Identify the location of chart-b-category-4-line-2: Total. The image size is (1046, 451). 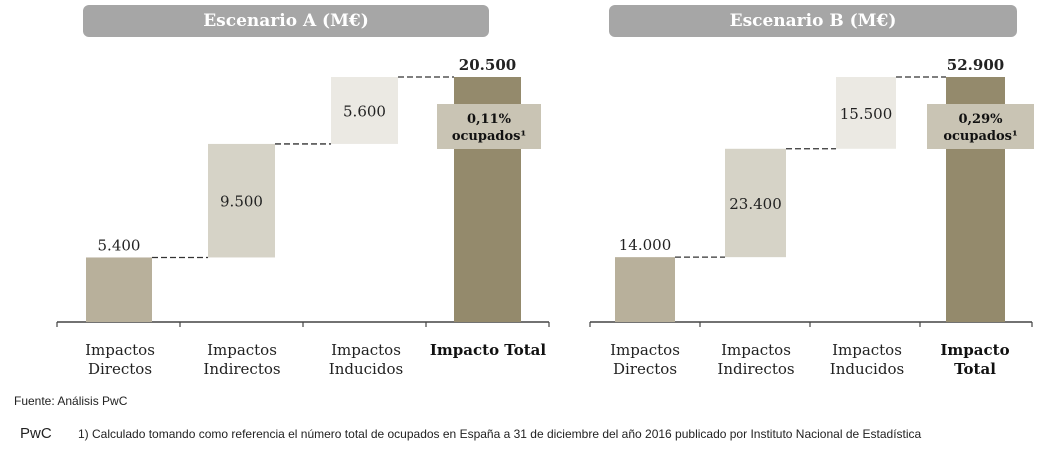
(975, 369).